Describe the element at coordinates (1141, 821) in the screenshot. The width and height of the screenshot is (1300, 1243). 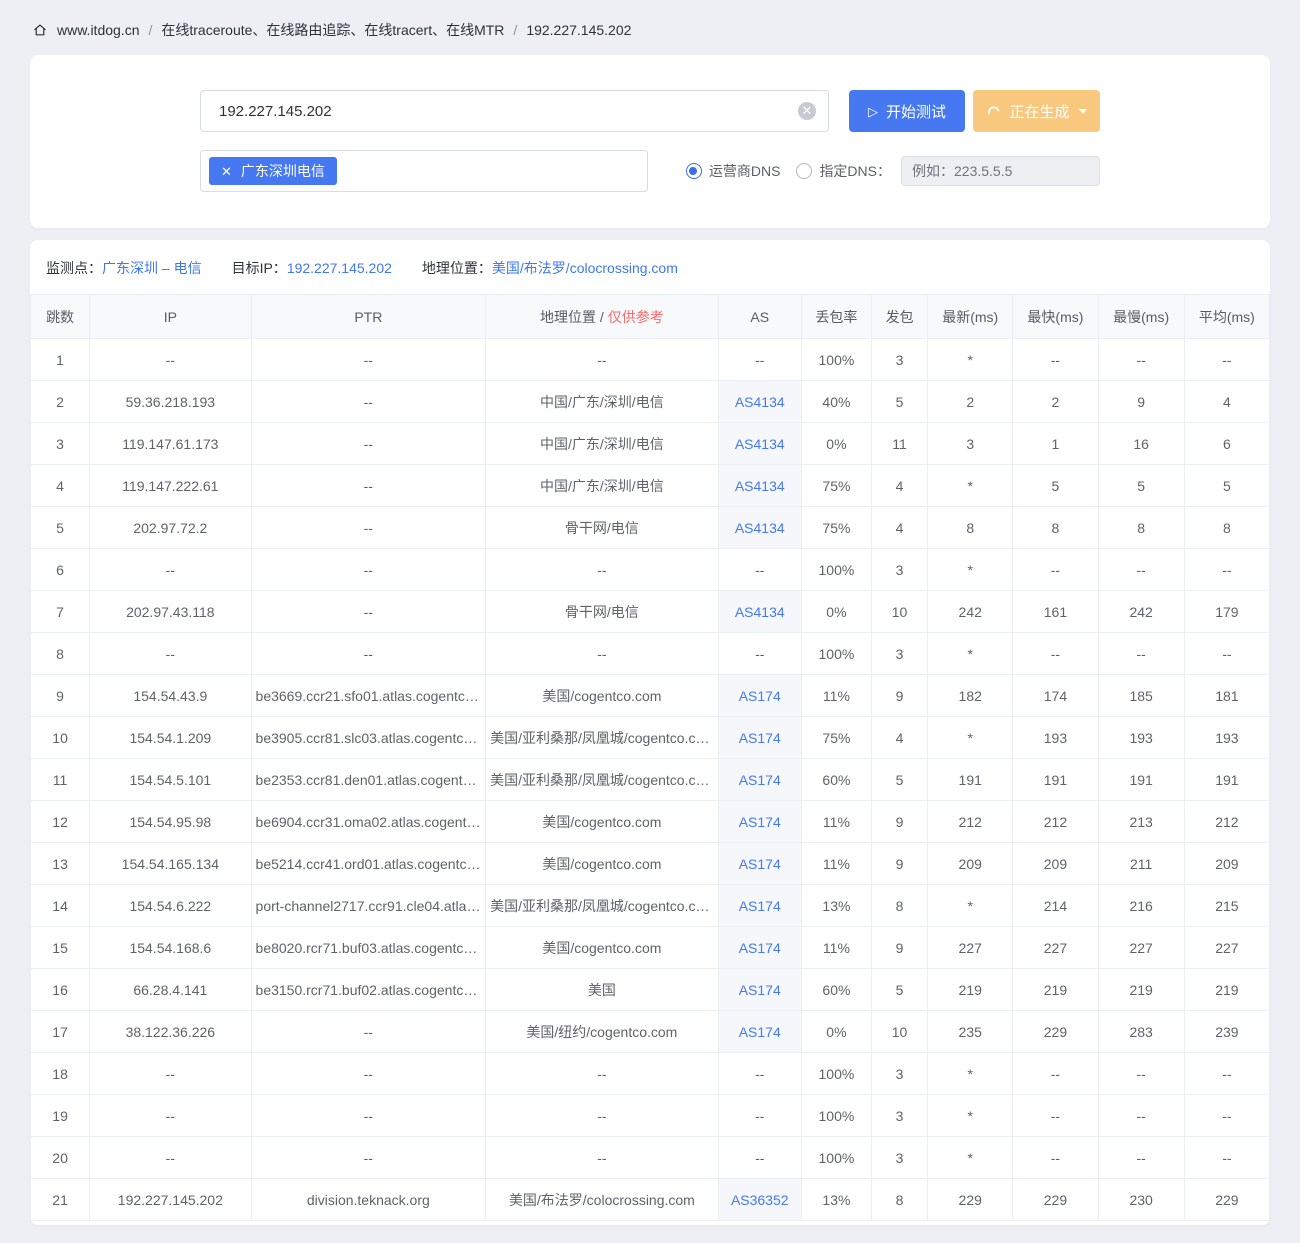
I see `cell-worst: 213` at that location.